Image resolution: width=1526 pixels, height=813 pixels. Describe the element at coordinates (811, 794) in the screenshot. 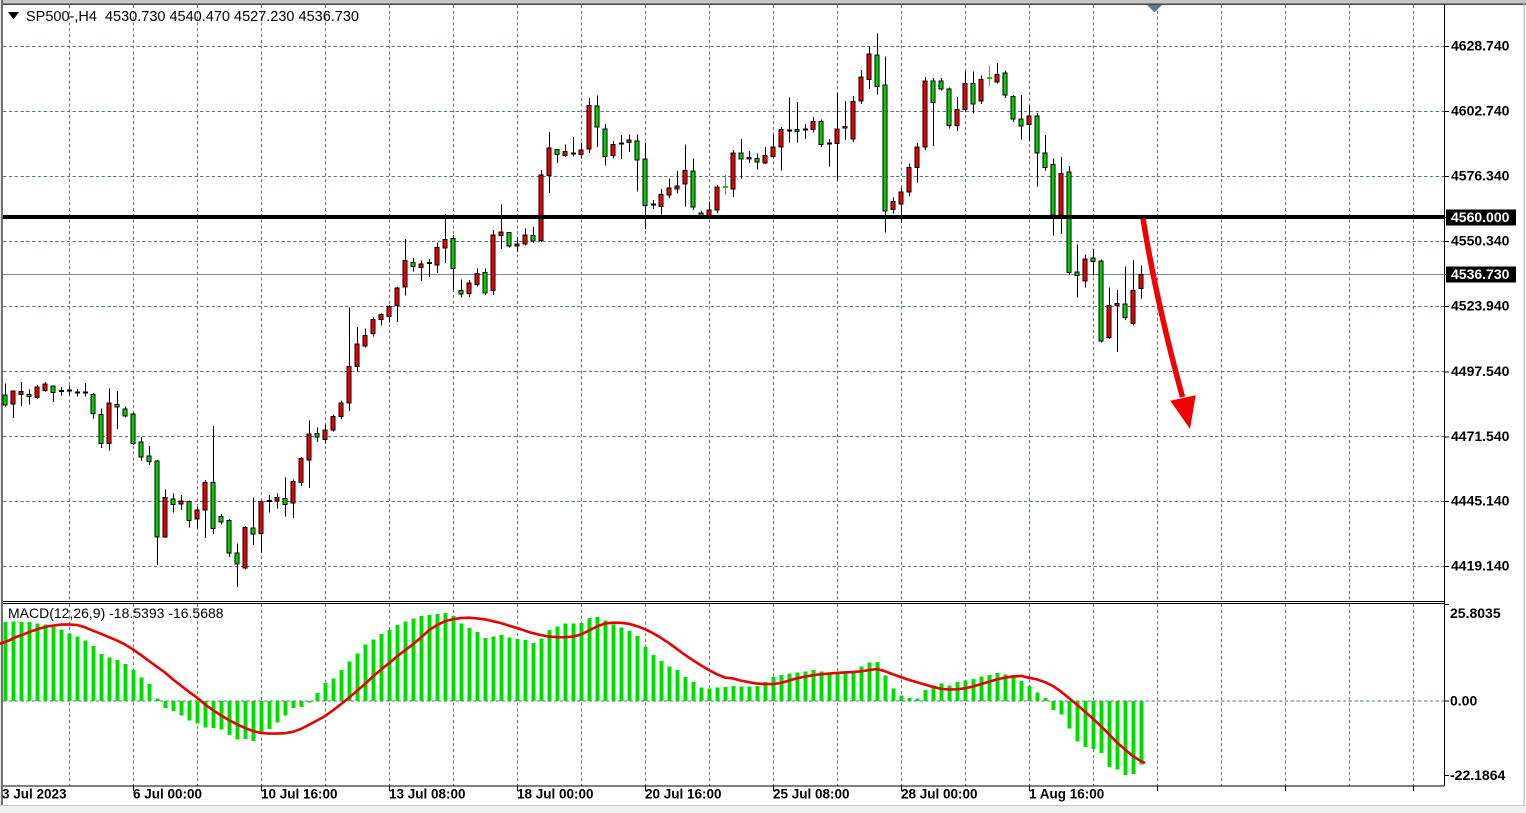

I see `svg-text: 25 Jul 08:00` at that location.